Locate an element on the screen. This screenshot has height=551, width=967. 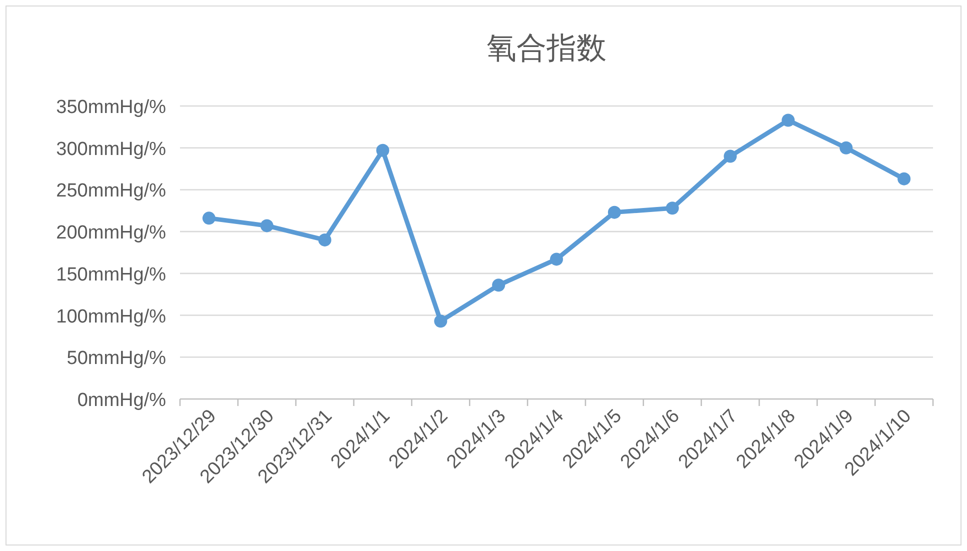
y-tick-label: 150mmHg/% is located at coordinates (111, 275).